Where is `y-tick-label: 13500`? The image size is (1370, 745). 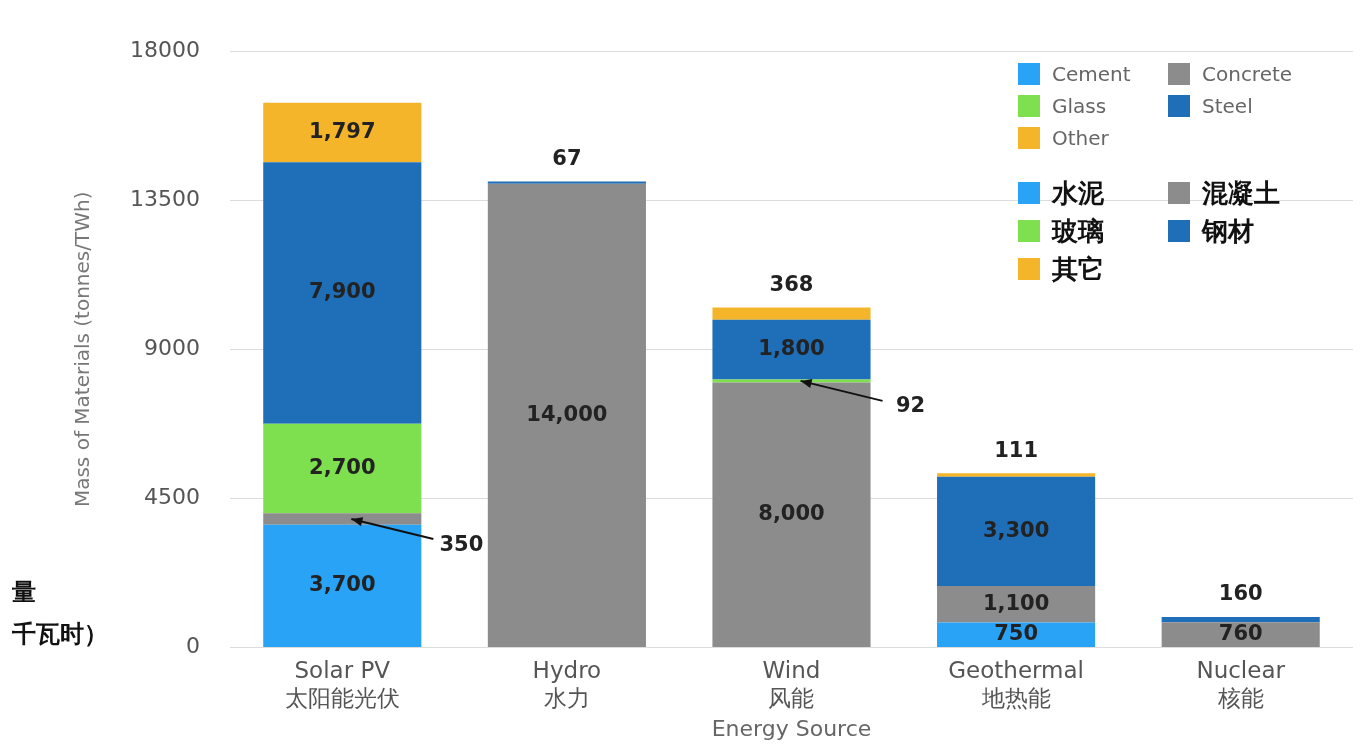 y-tick-label: 13500 is located at coordinates (164, 198).